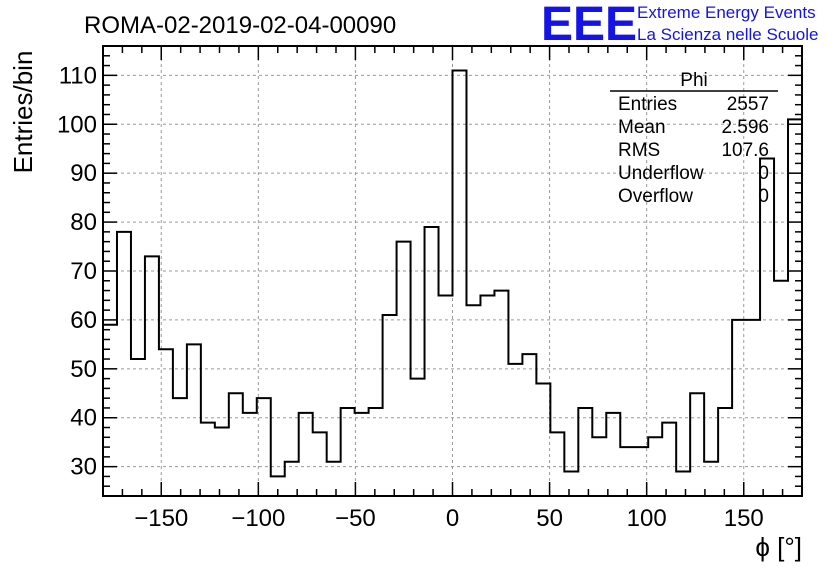 The height and width of the screenshot is (572, 836). Describe the element at coordinates (83, 418) in the screenshot. I see `y-tick-label: 40` at that location.